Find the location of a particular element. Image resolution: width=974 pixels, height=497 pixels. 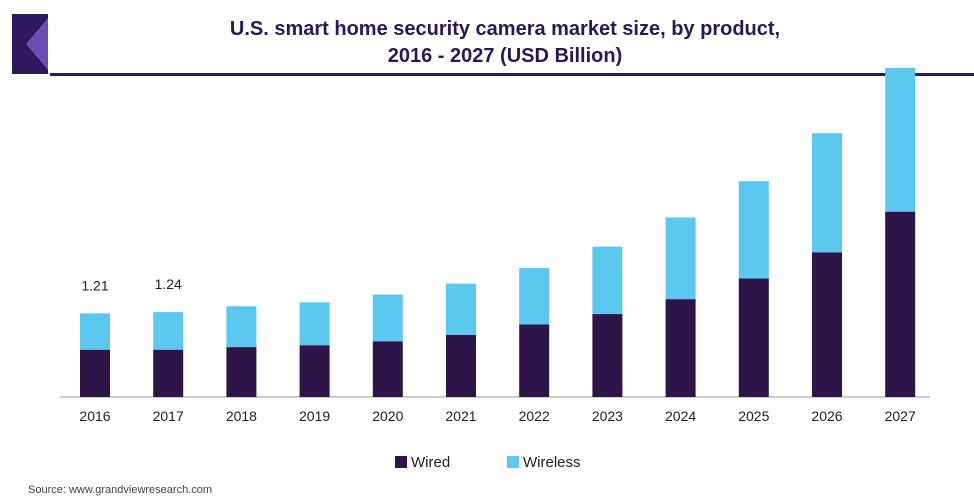

bar-wired-2016 is located at coordinates (95, 373).